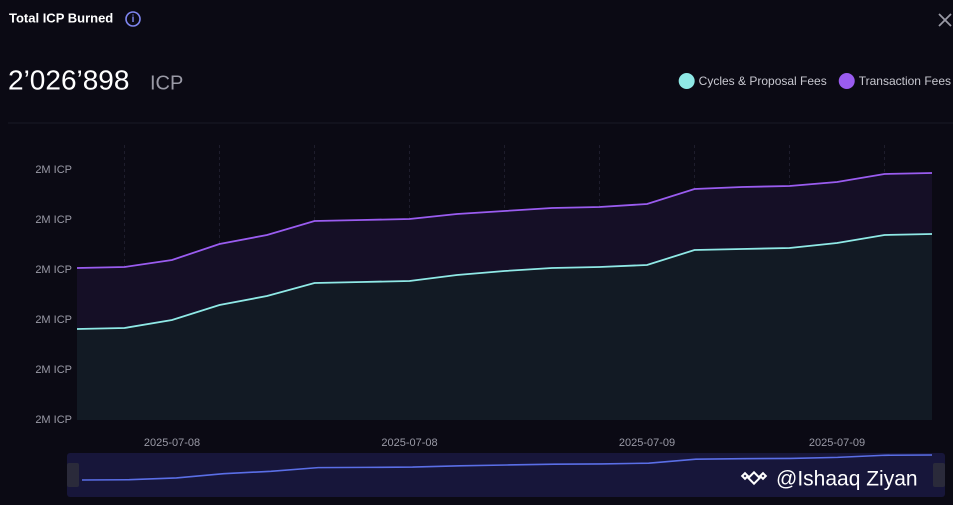  Describe the element at coordinates (61, 17) in the screenshot. I see `chart-title: Total ICP Burned` at that location.